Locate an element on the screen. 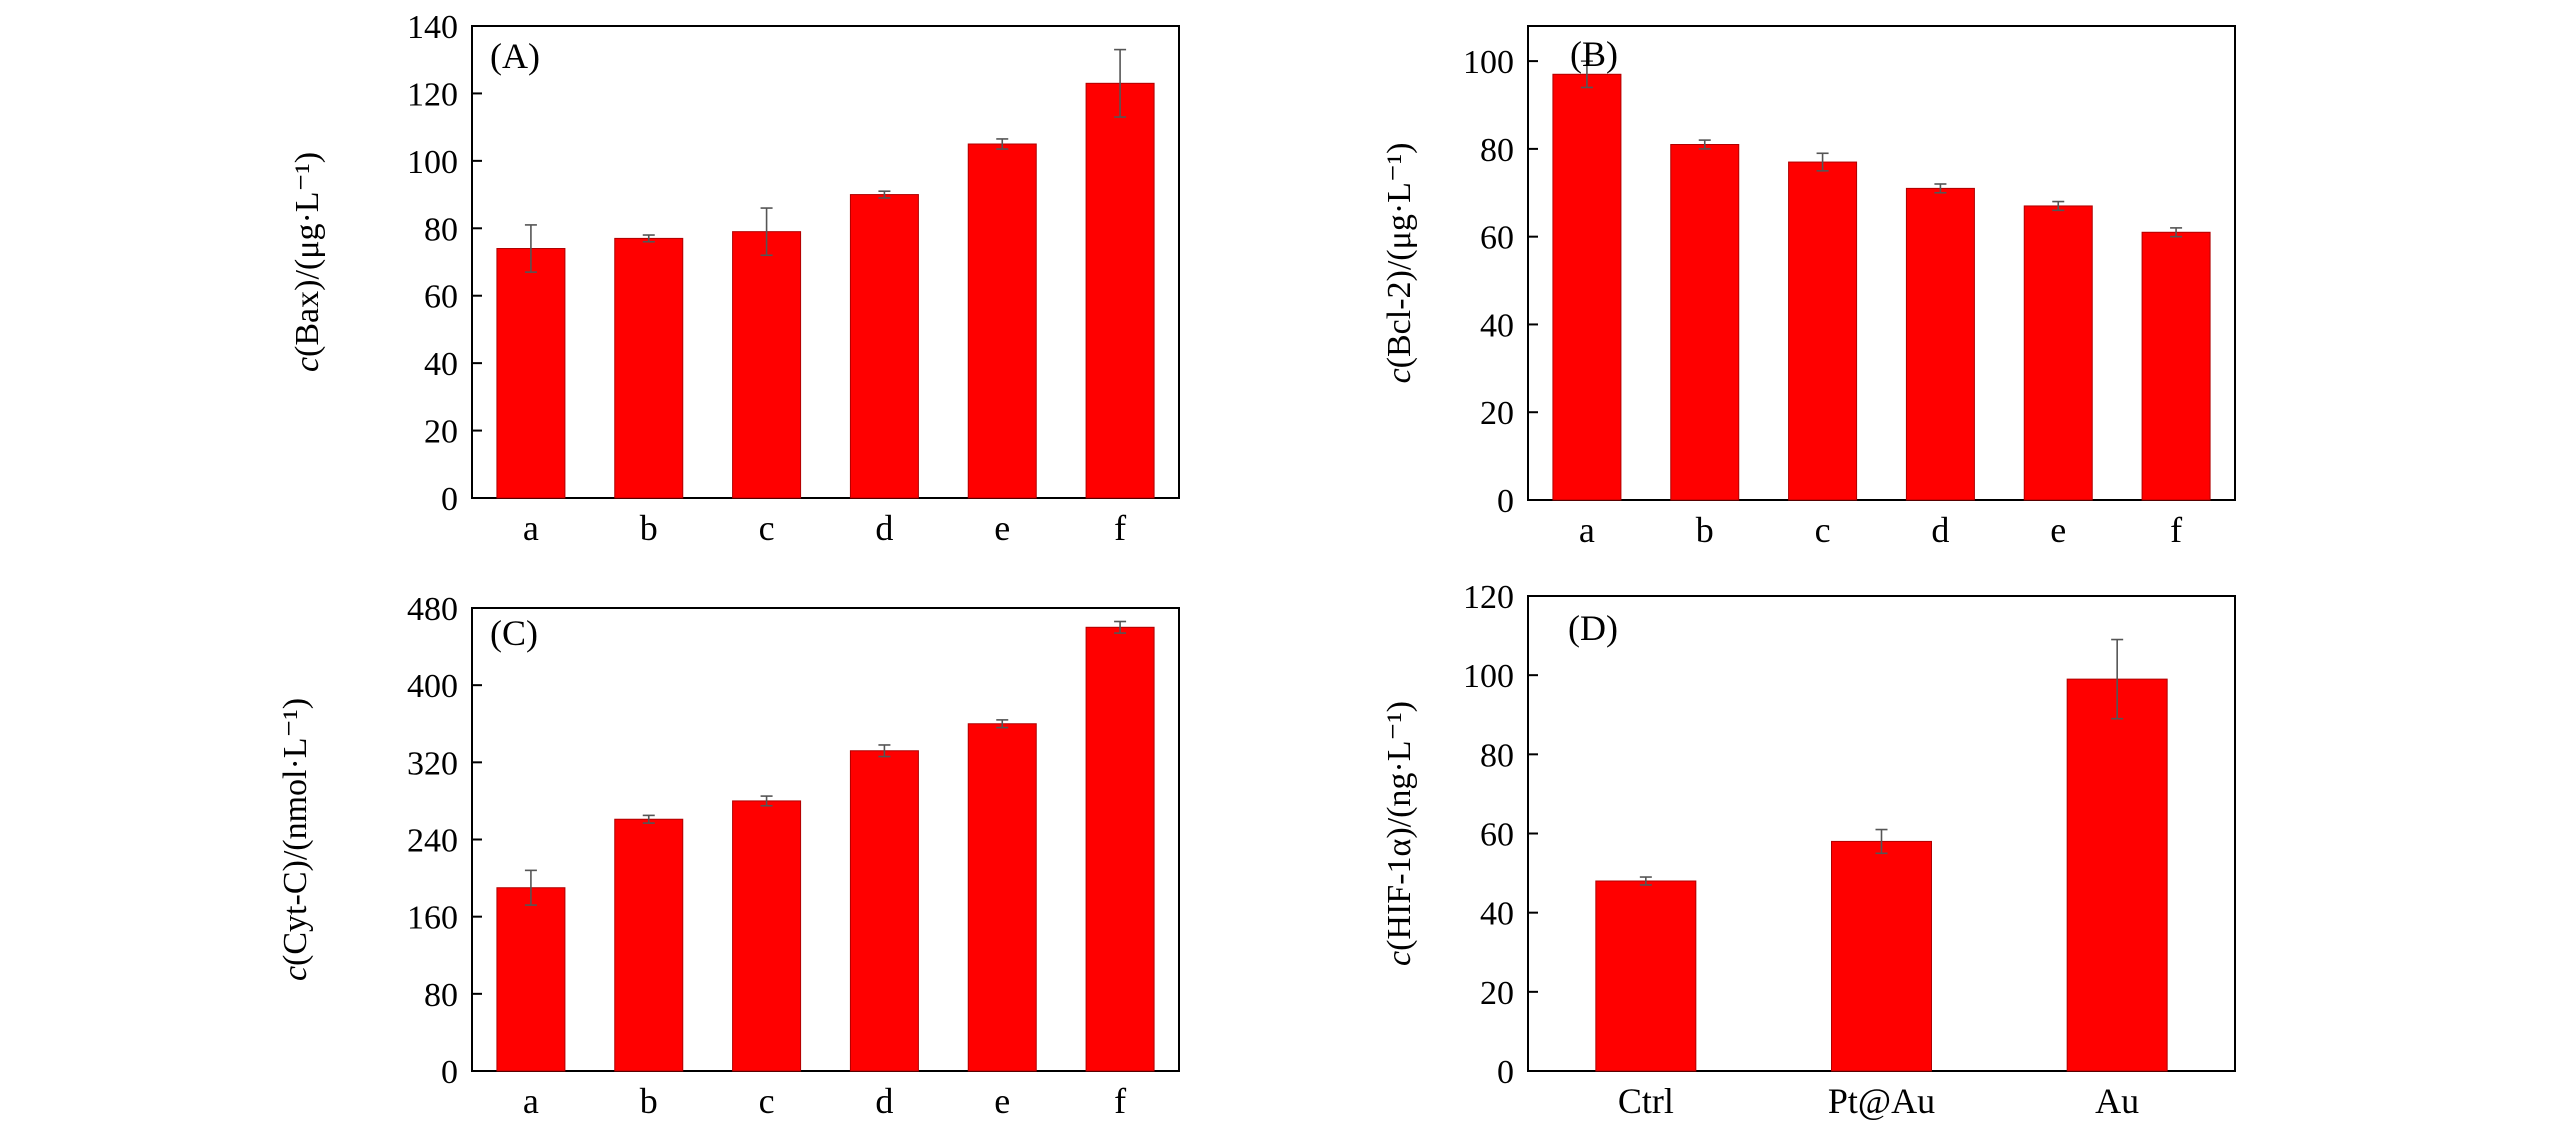 This screenshot has height=1134, width=2567. y-tick-label: 480 is located at coordinates (432, 609).